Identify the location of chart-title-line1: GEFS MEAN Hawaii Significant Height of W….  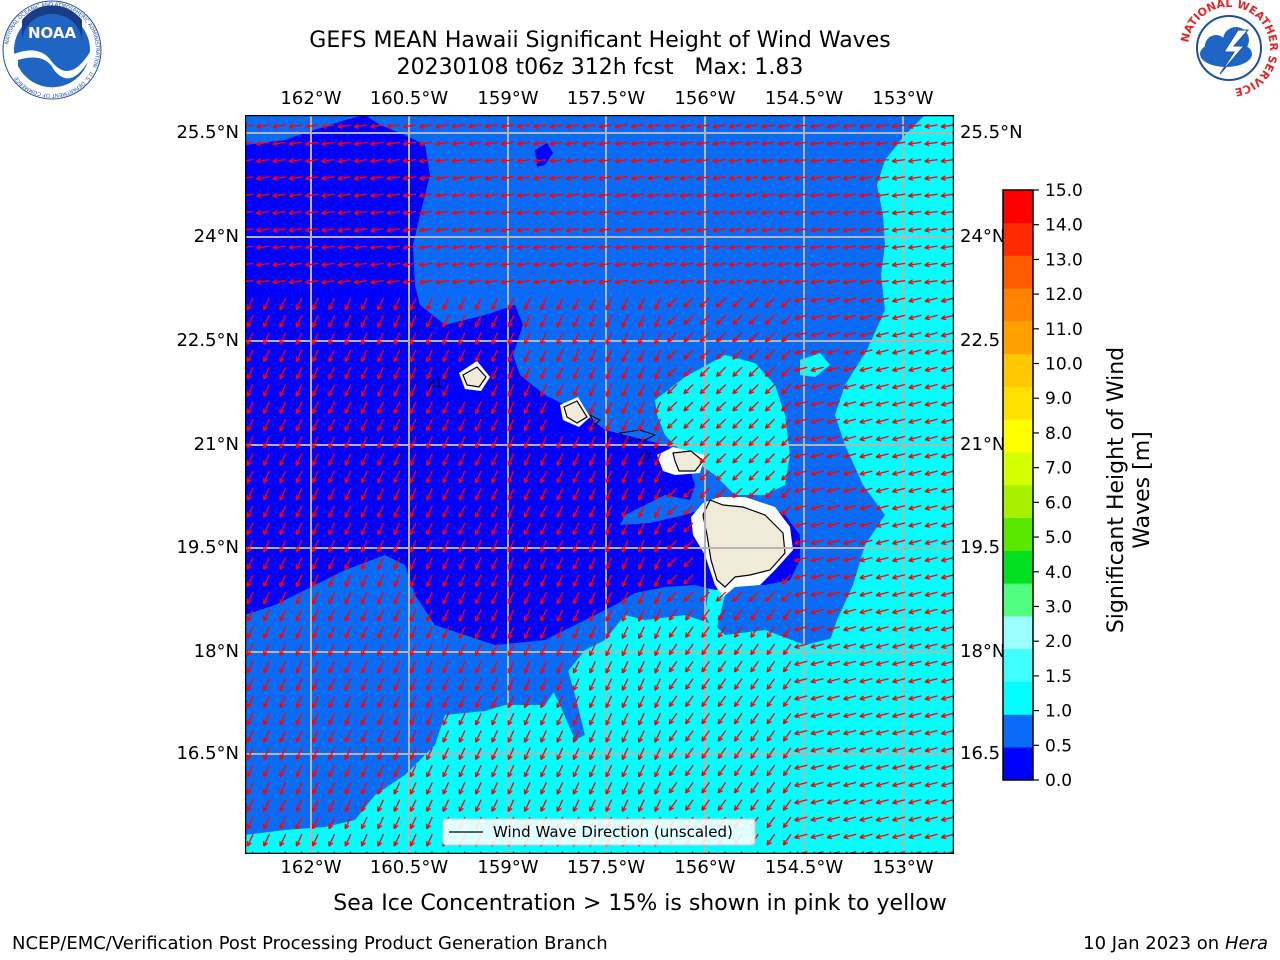
(600, 40).